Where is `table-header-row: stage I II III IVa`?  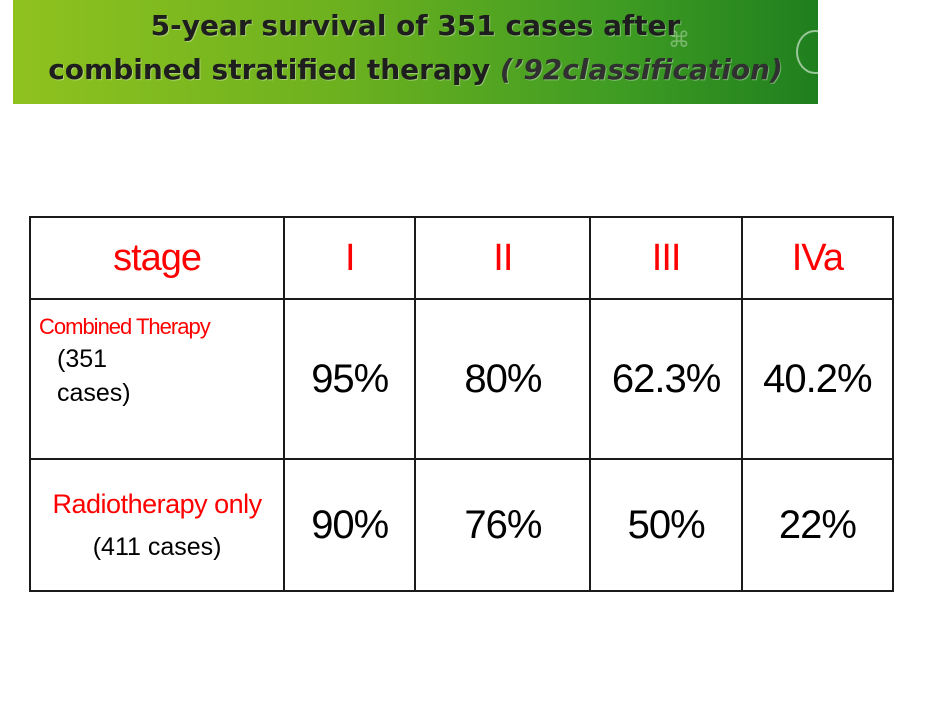
table-header-row: stage I II III IVa is located at coordinates (461, 258).